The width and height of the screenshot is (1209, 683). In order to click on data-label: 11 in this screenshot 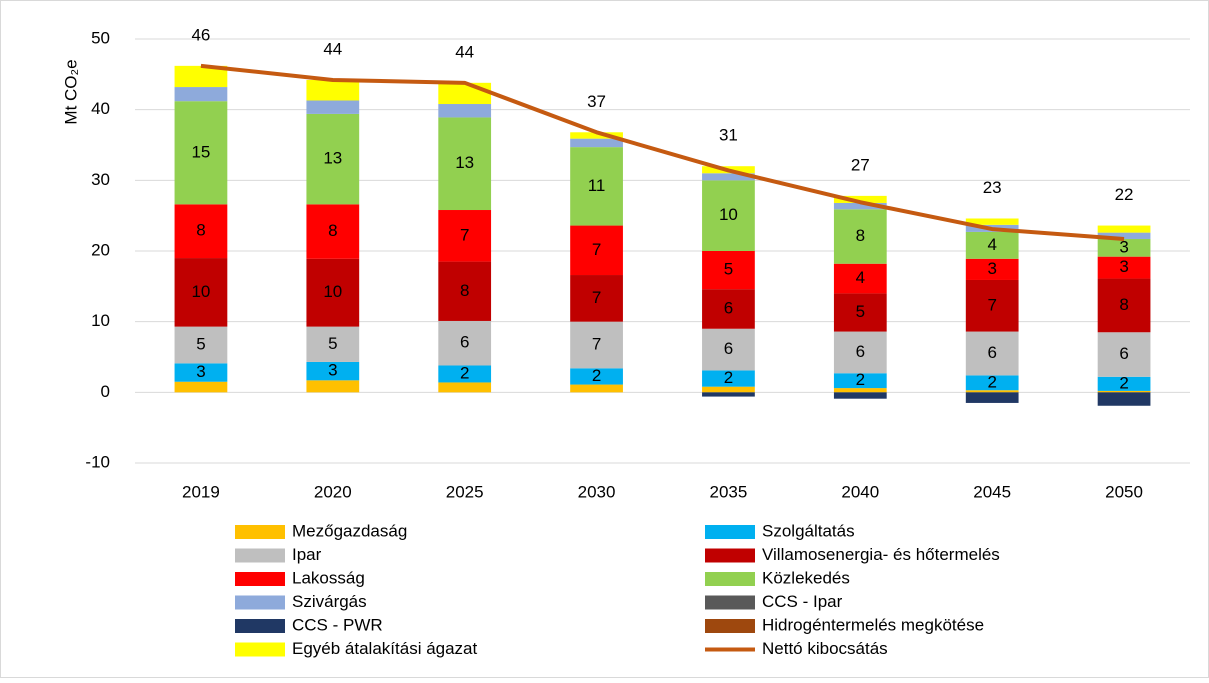, I will do `click(597, 185)`.